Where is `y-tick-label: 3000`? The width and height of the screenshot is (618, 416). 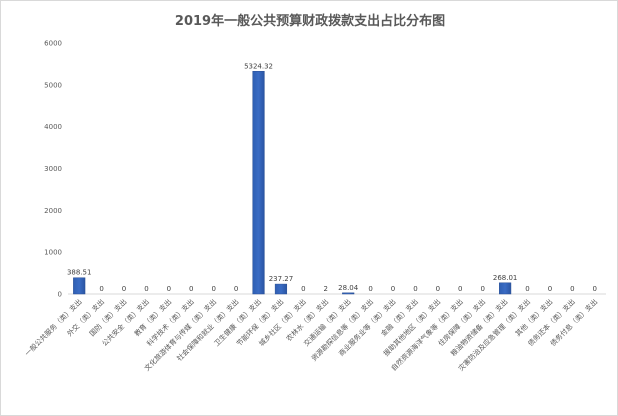
y-tick-label: 3000 is located at coordinates (53, 169).